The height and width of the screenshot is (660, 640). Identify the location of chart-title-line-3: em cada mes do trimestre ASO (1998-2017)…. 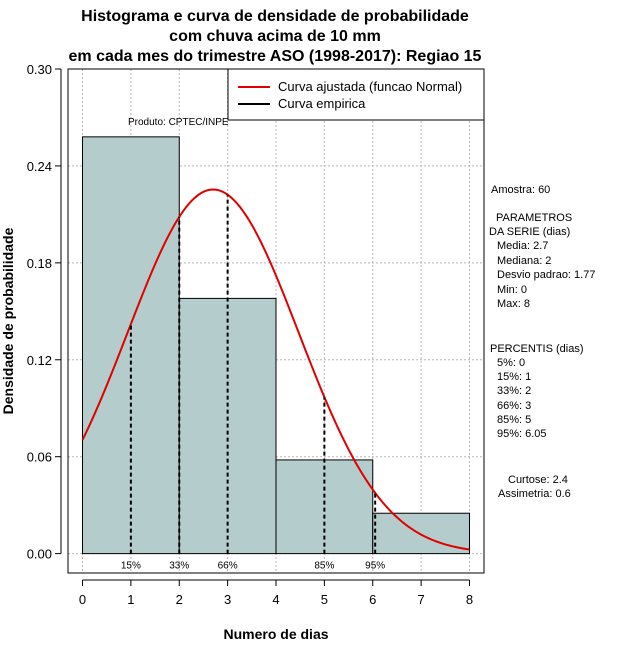
(275, 56).